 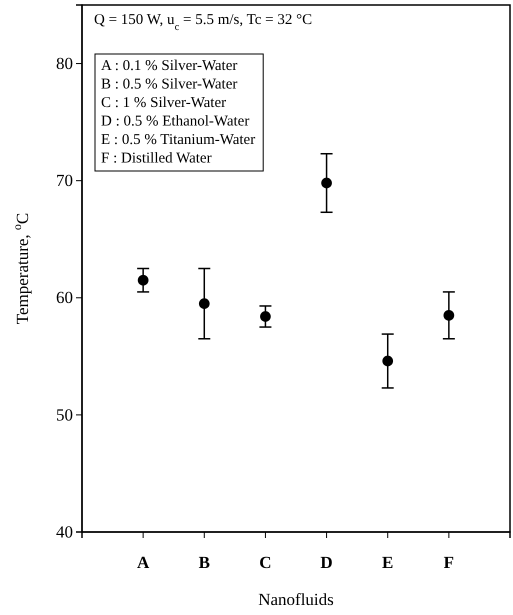 What do you see at coordinates (203, 22) in the screenshot?
I see `annotation: Q = 150 W, u$_{c}$ = 5.5 m/s, Tc = 32 °C` at bounding box center [203, 22].